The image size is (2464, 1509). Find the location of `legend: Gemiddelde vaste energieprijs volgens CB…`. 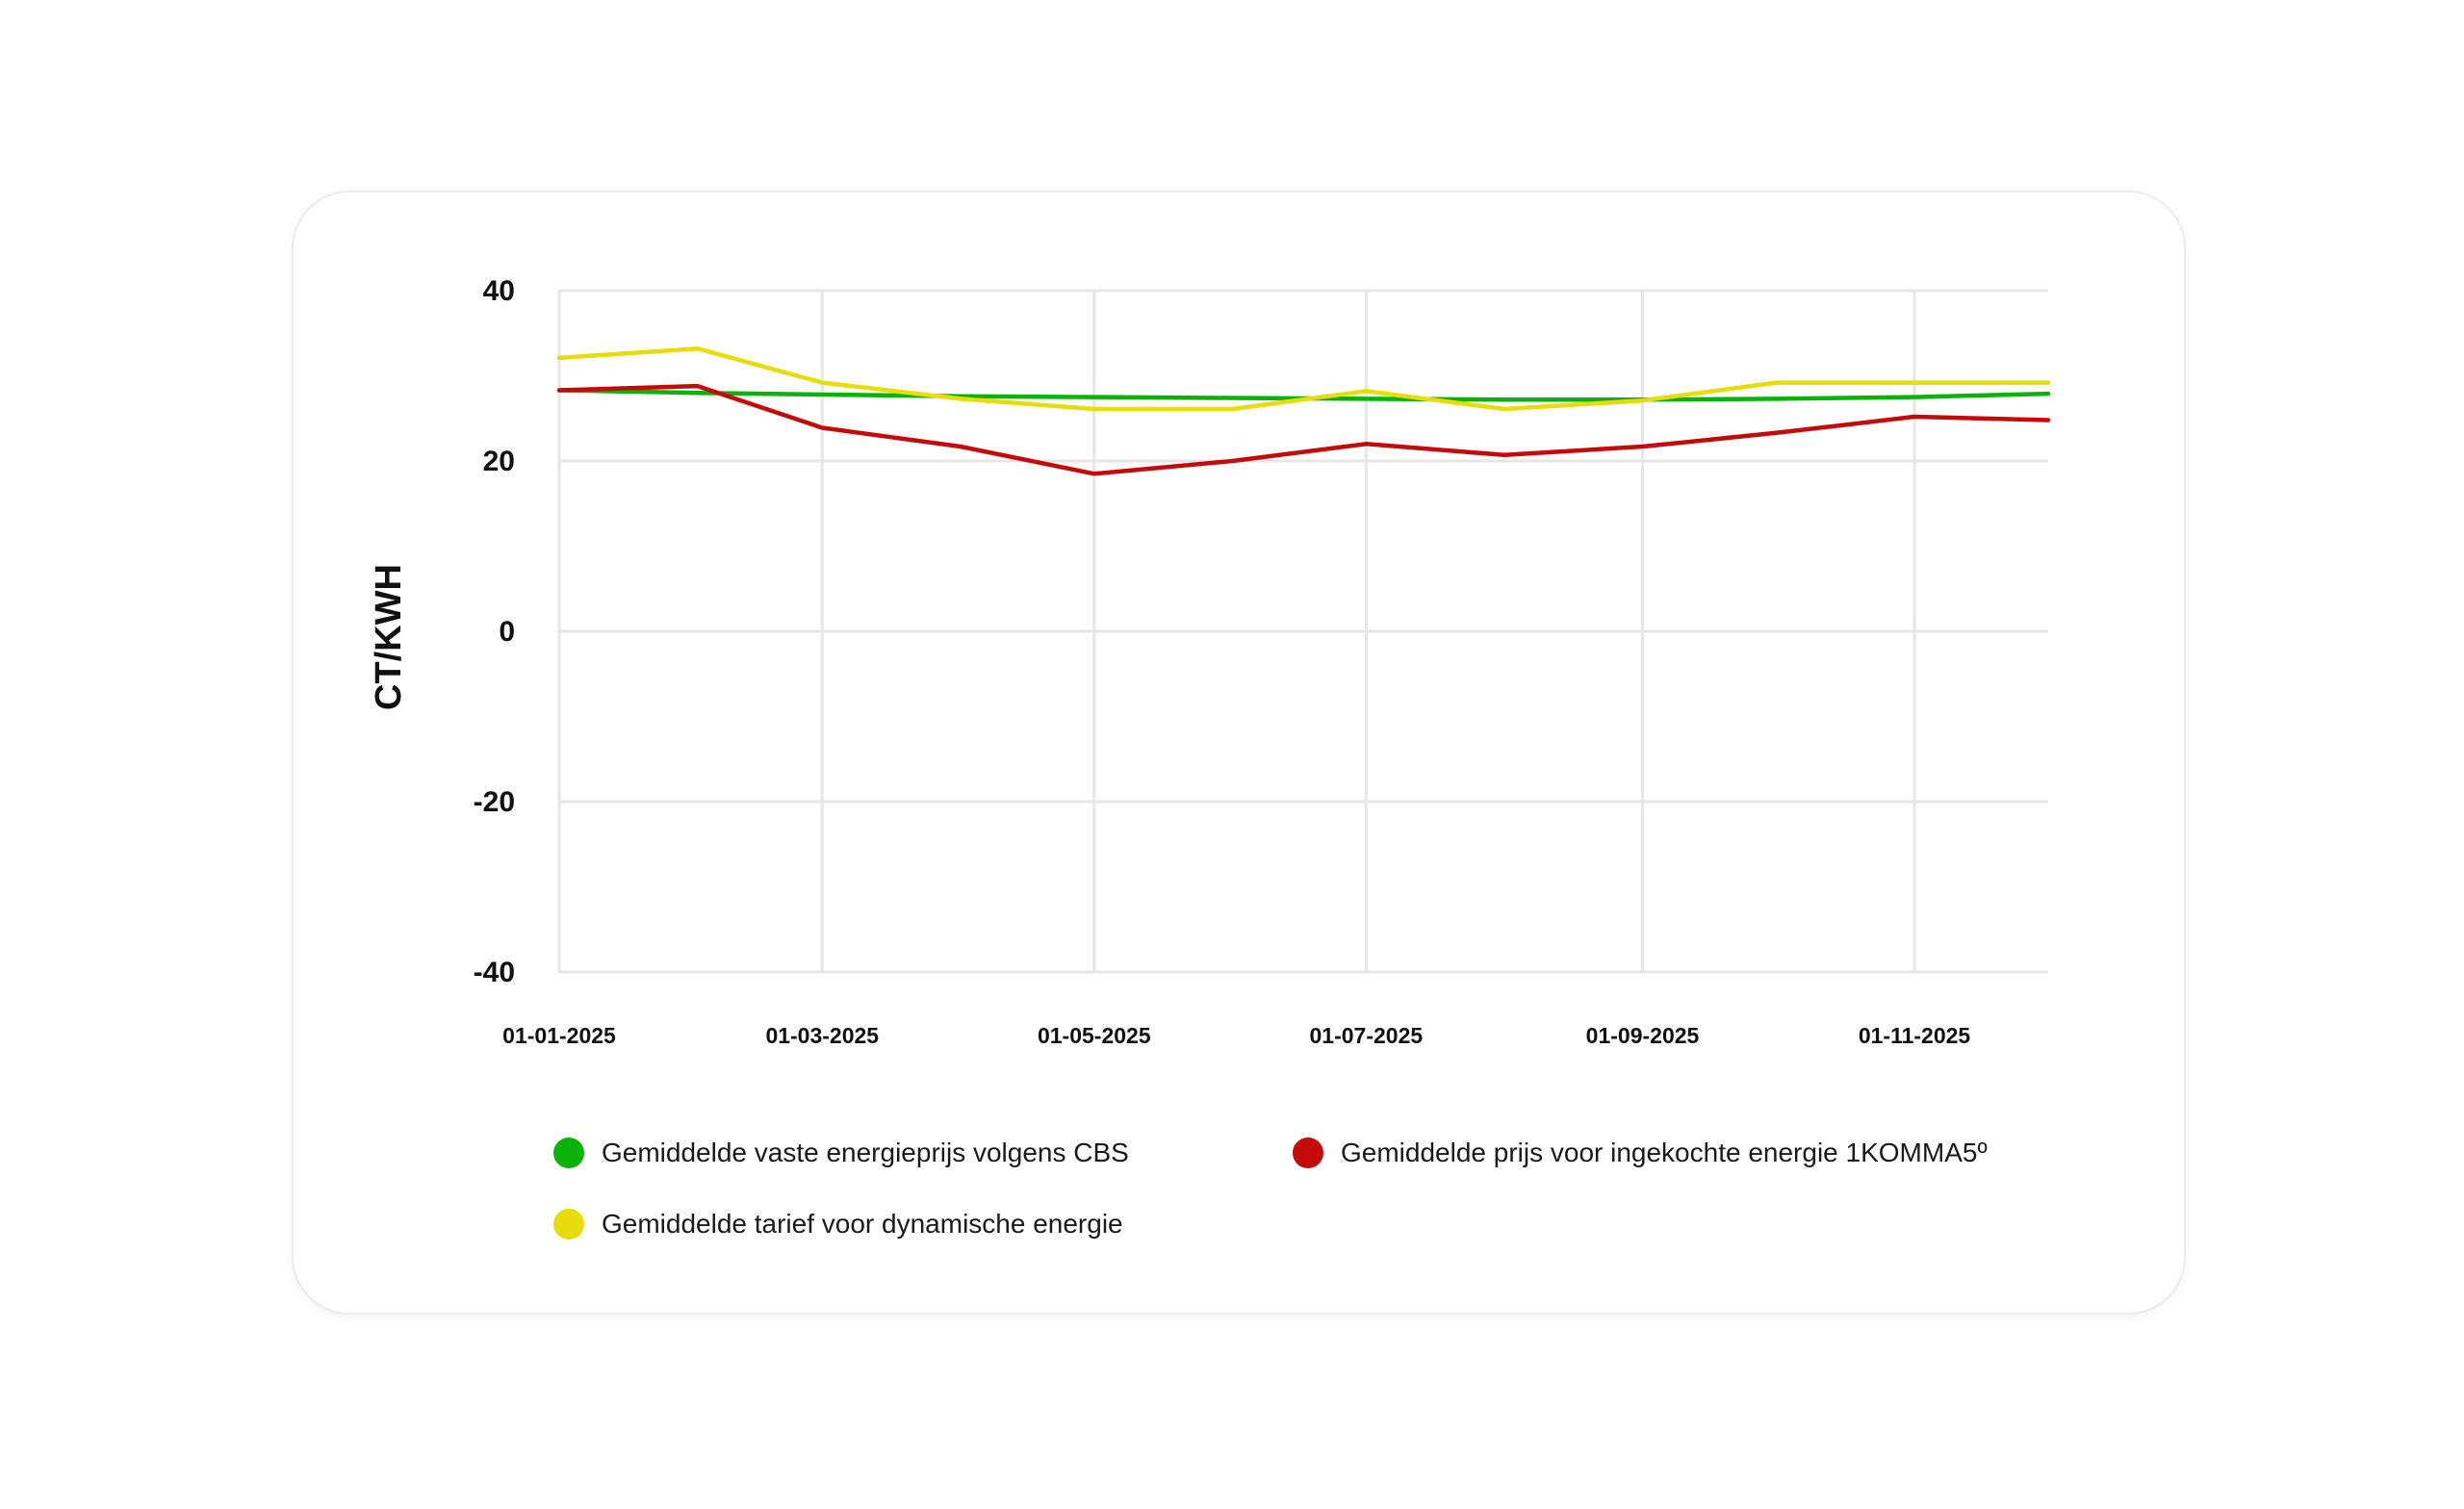

legend: Gemiddelde vaste energieprijs volgens CB… is located at coordinates (1304, 1206).